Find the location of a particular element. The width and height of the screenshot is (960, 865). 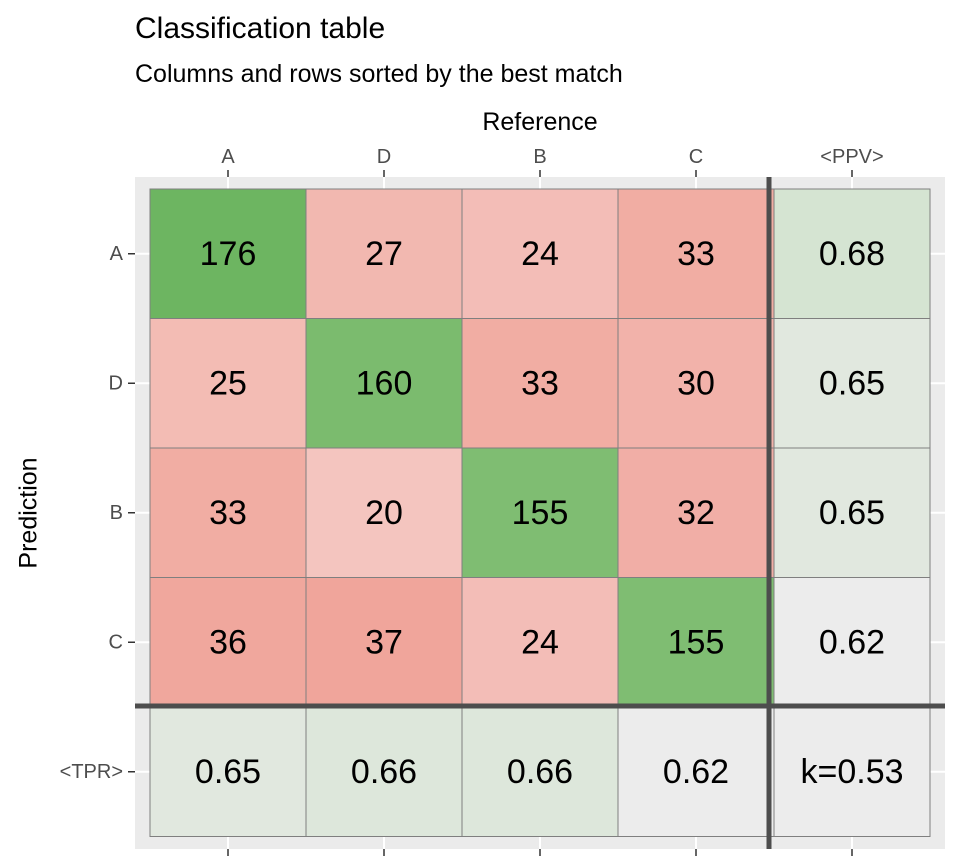

cell-value-C-B: 24 is located at coordinates (540, 642).